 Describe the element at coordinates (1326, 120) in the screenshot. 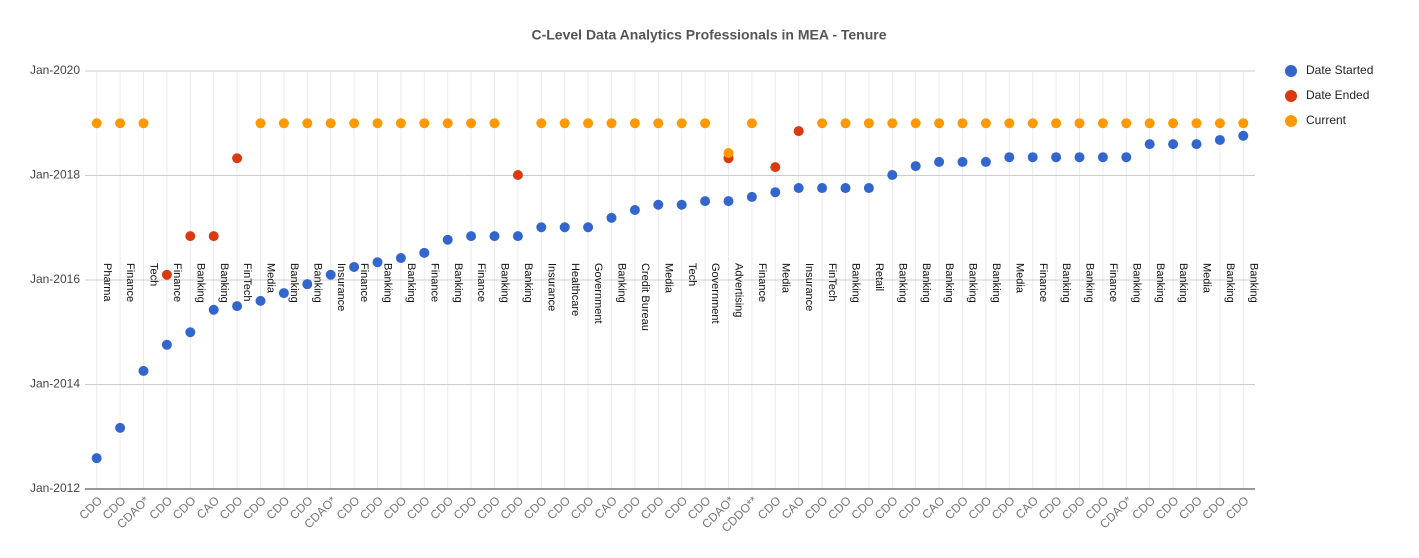

I see `legend-label: Current` at that location.